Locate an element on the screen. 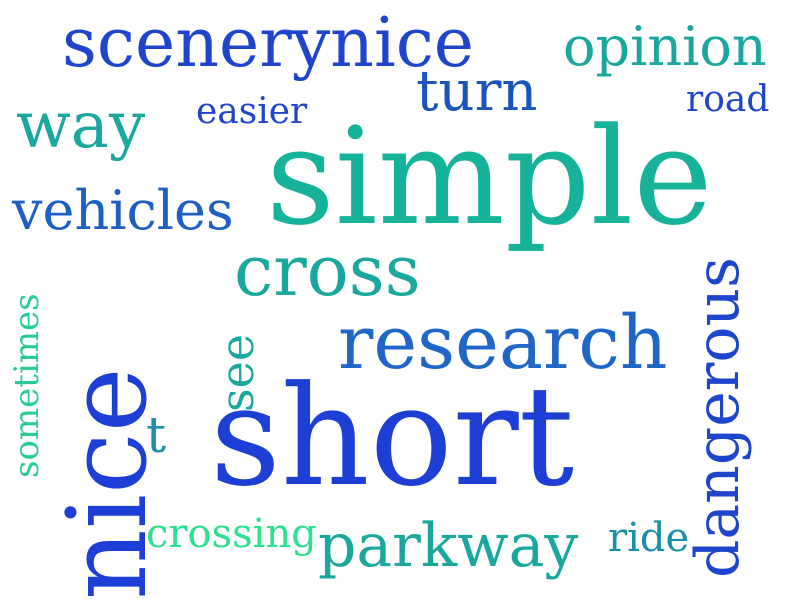 This screenshot has height=600, width=800. word-short: short is located at coordinates (392, 436).